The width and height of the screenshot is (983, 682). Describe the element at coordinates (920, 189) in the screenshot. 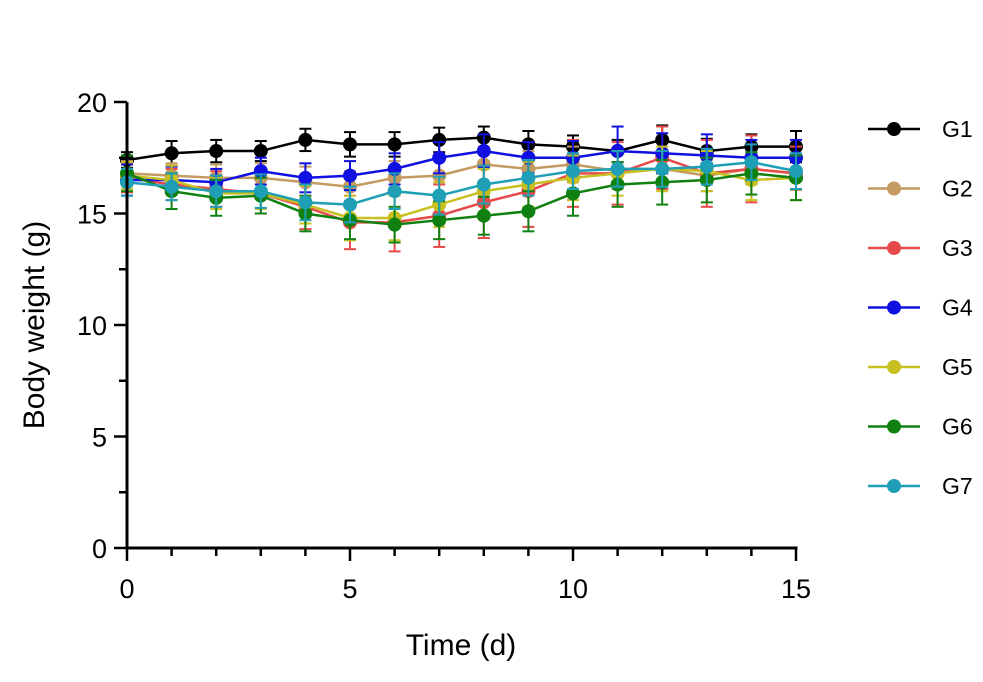

I see `legend-item-g2: G2` at that location.